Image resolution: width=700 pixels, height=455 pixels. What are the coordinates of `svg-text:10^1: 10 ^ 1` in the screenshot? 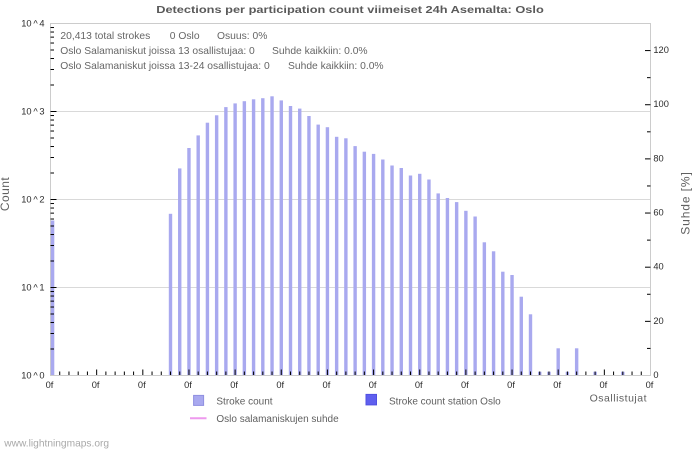 It's located at (32, 287).